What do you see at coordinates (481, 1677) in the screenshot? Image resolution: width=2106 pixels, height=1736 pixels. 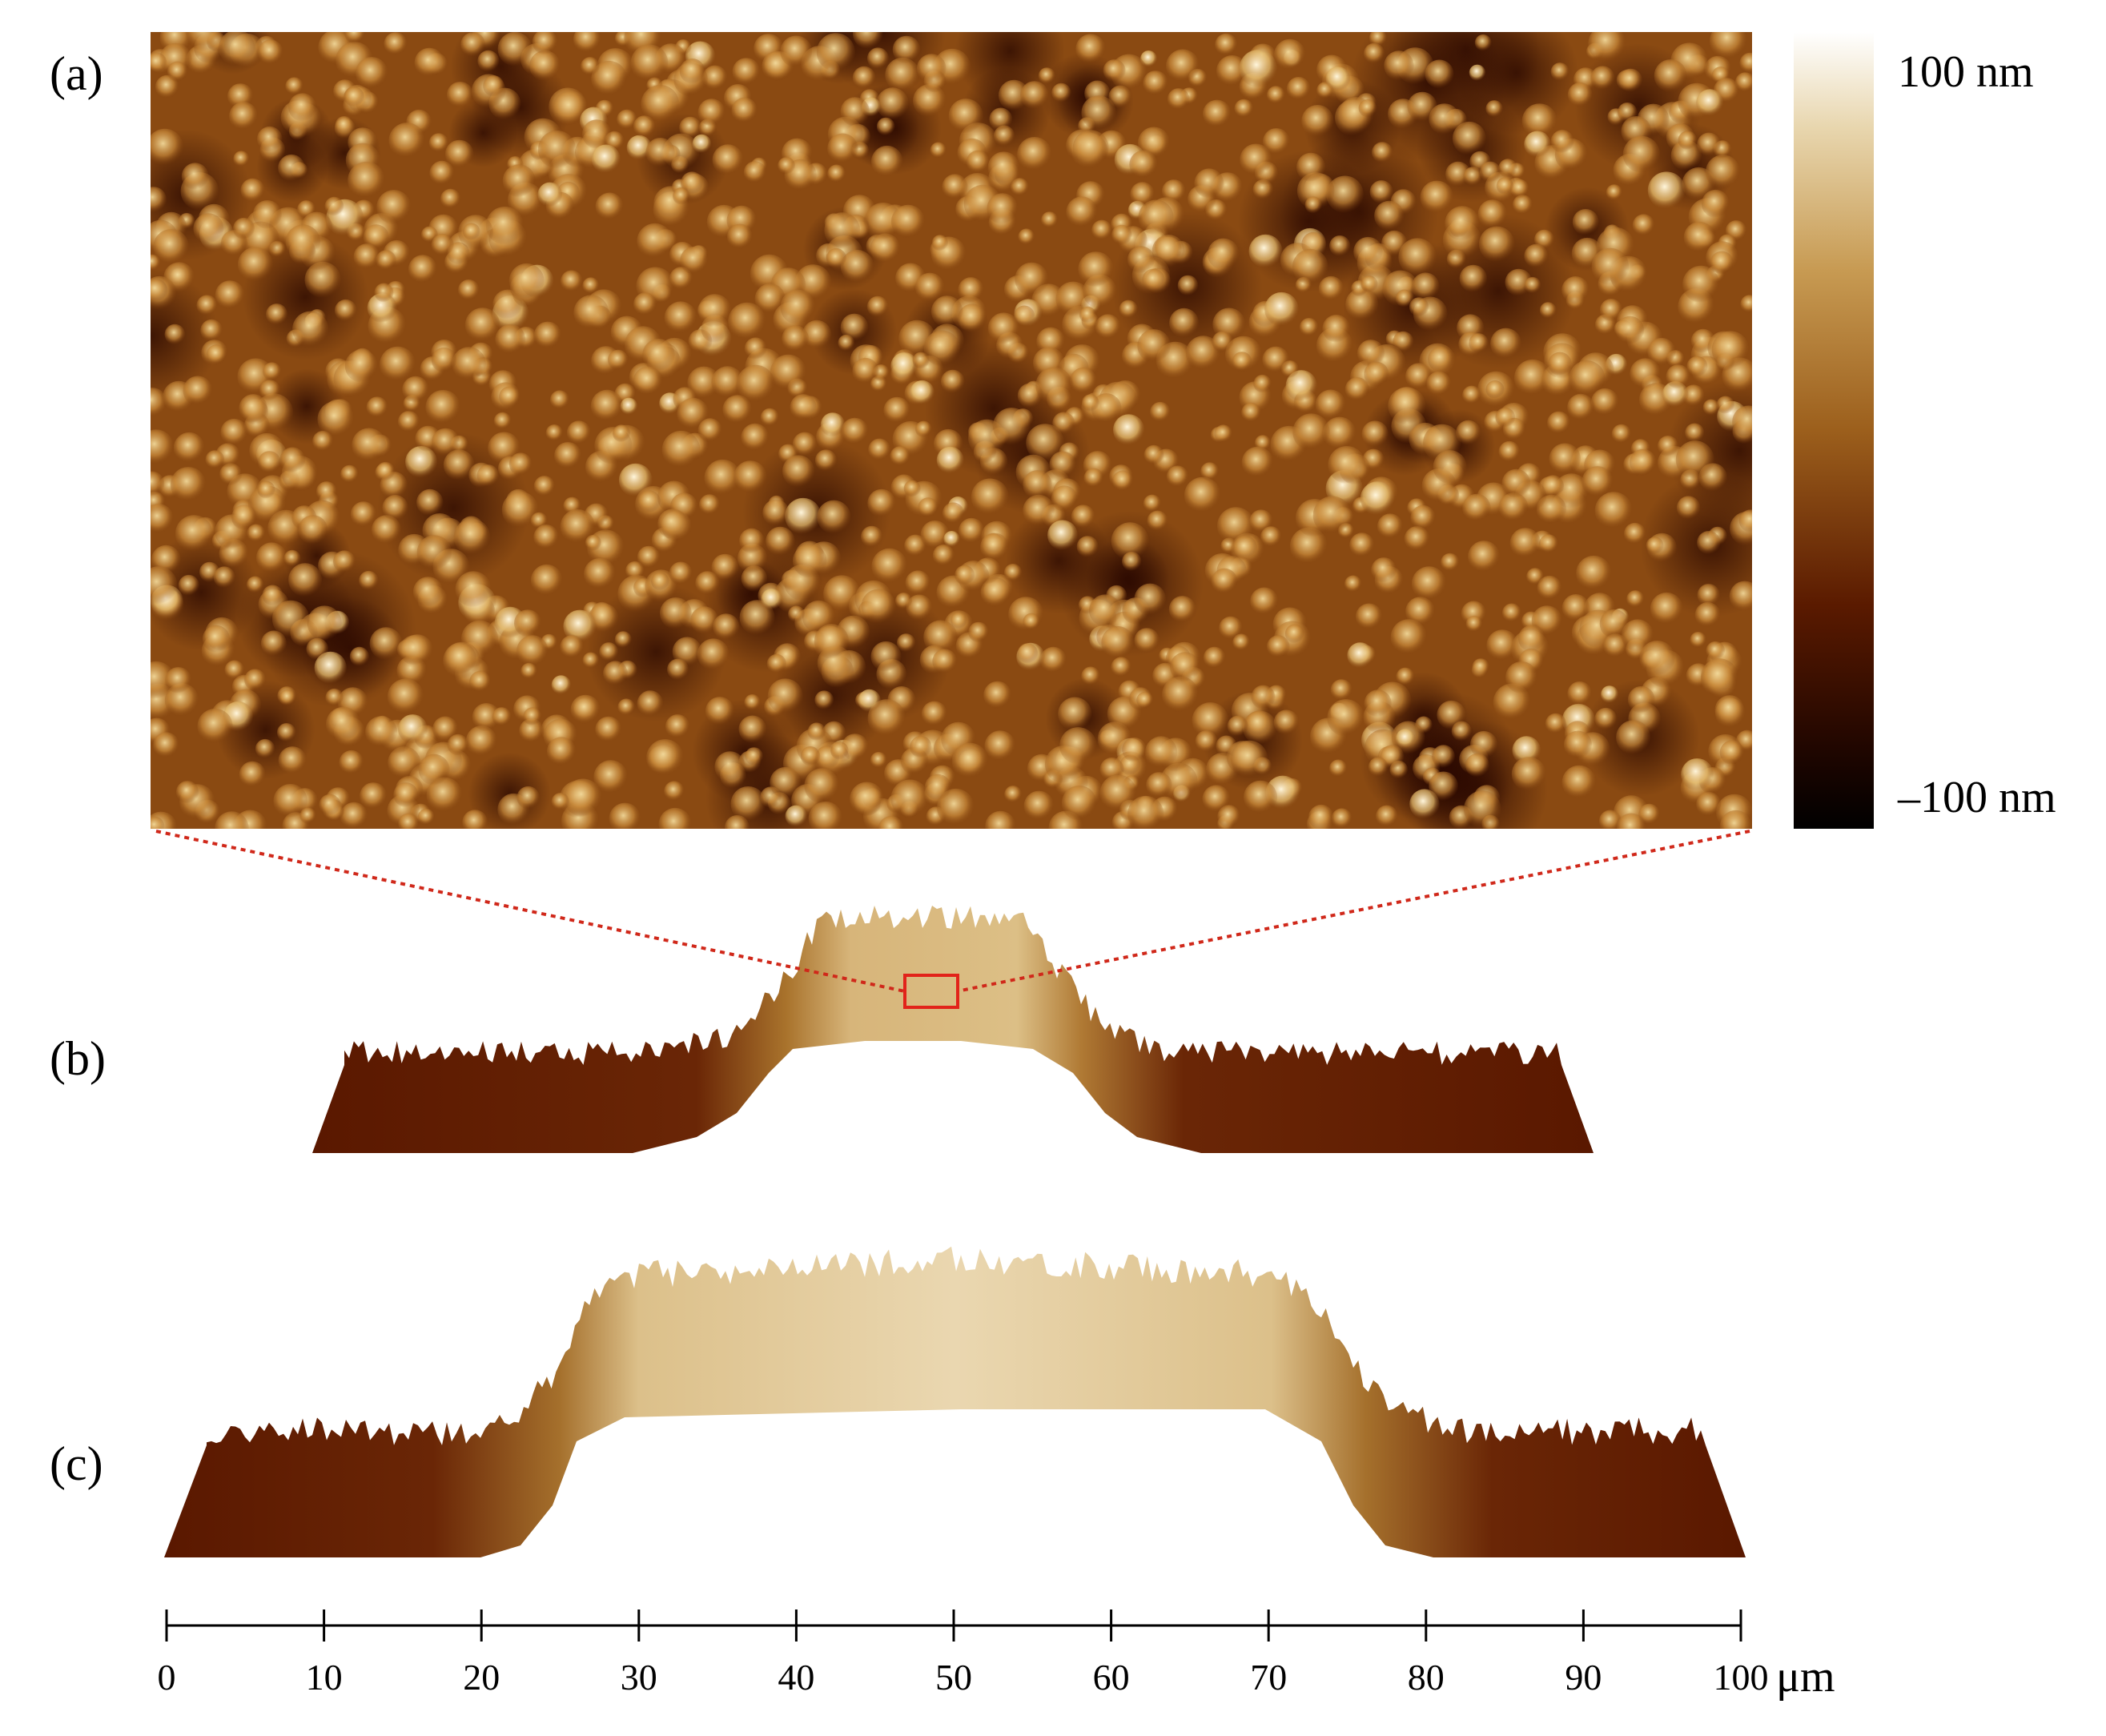 I see `axis-tick-label: 20` at bounding box center [481, 1677].